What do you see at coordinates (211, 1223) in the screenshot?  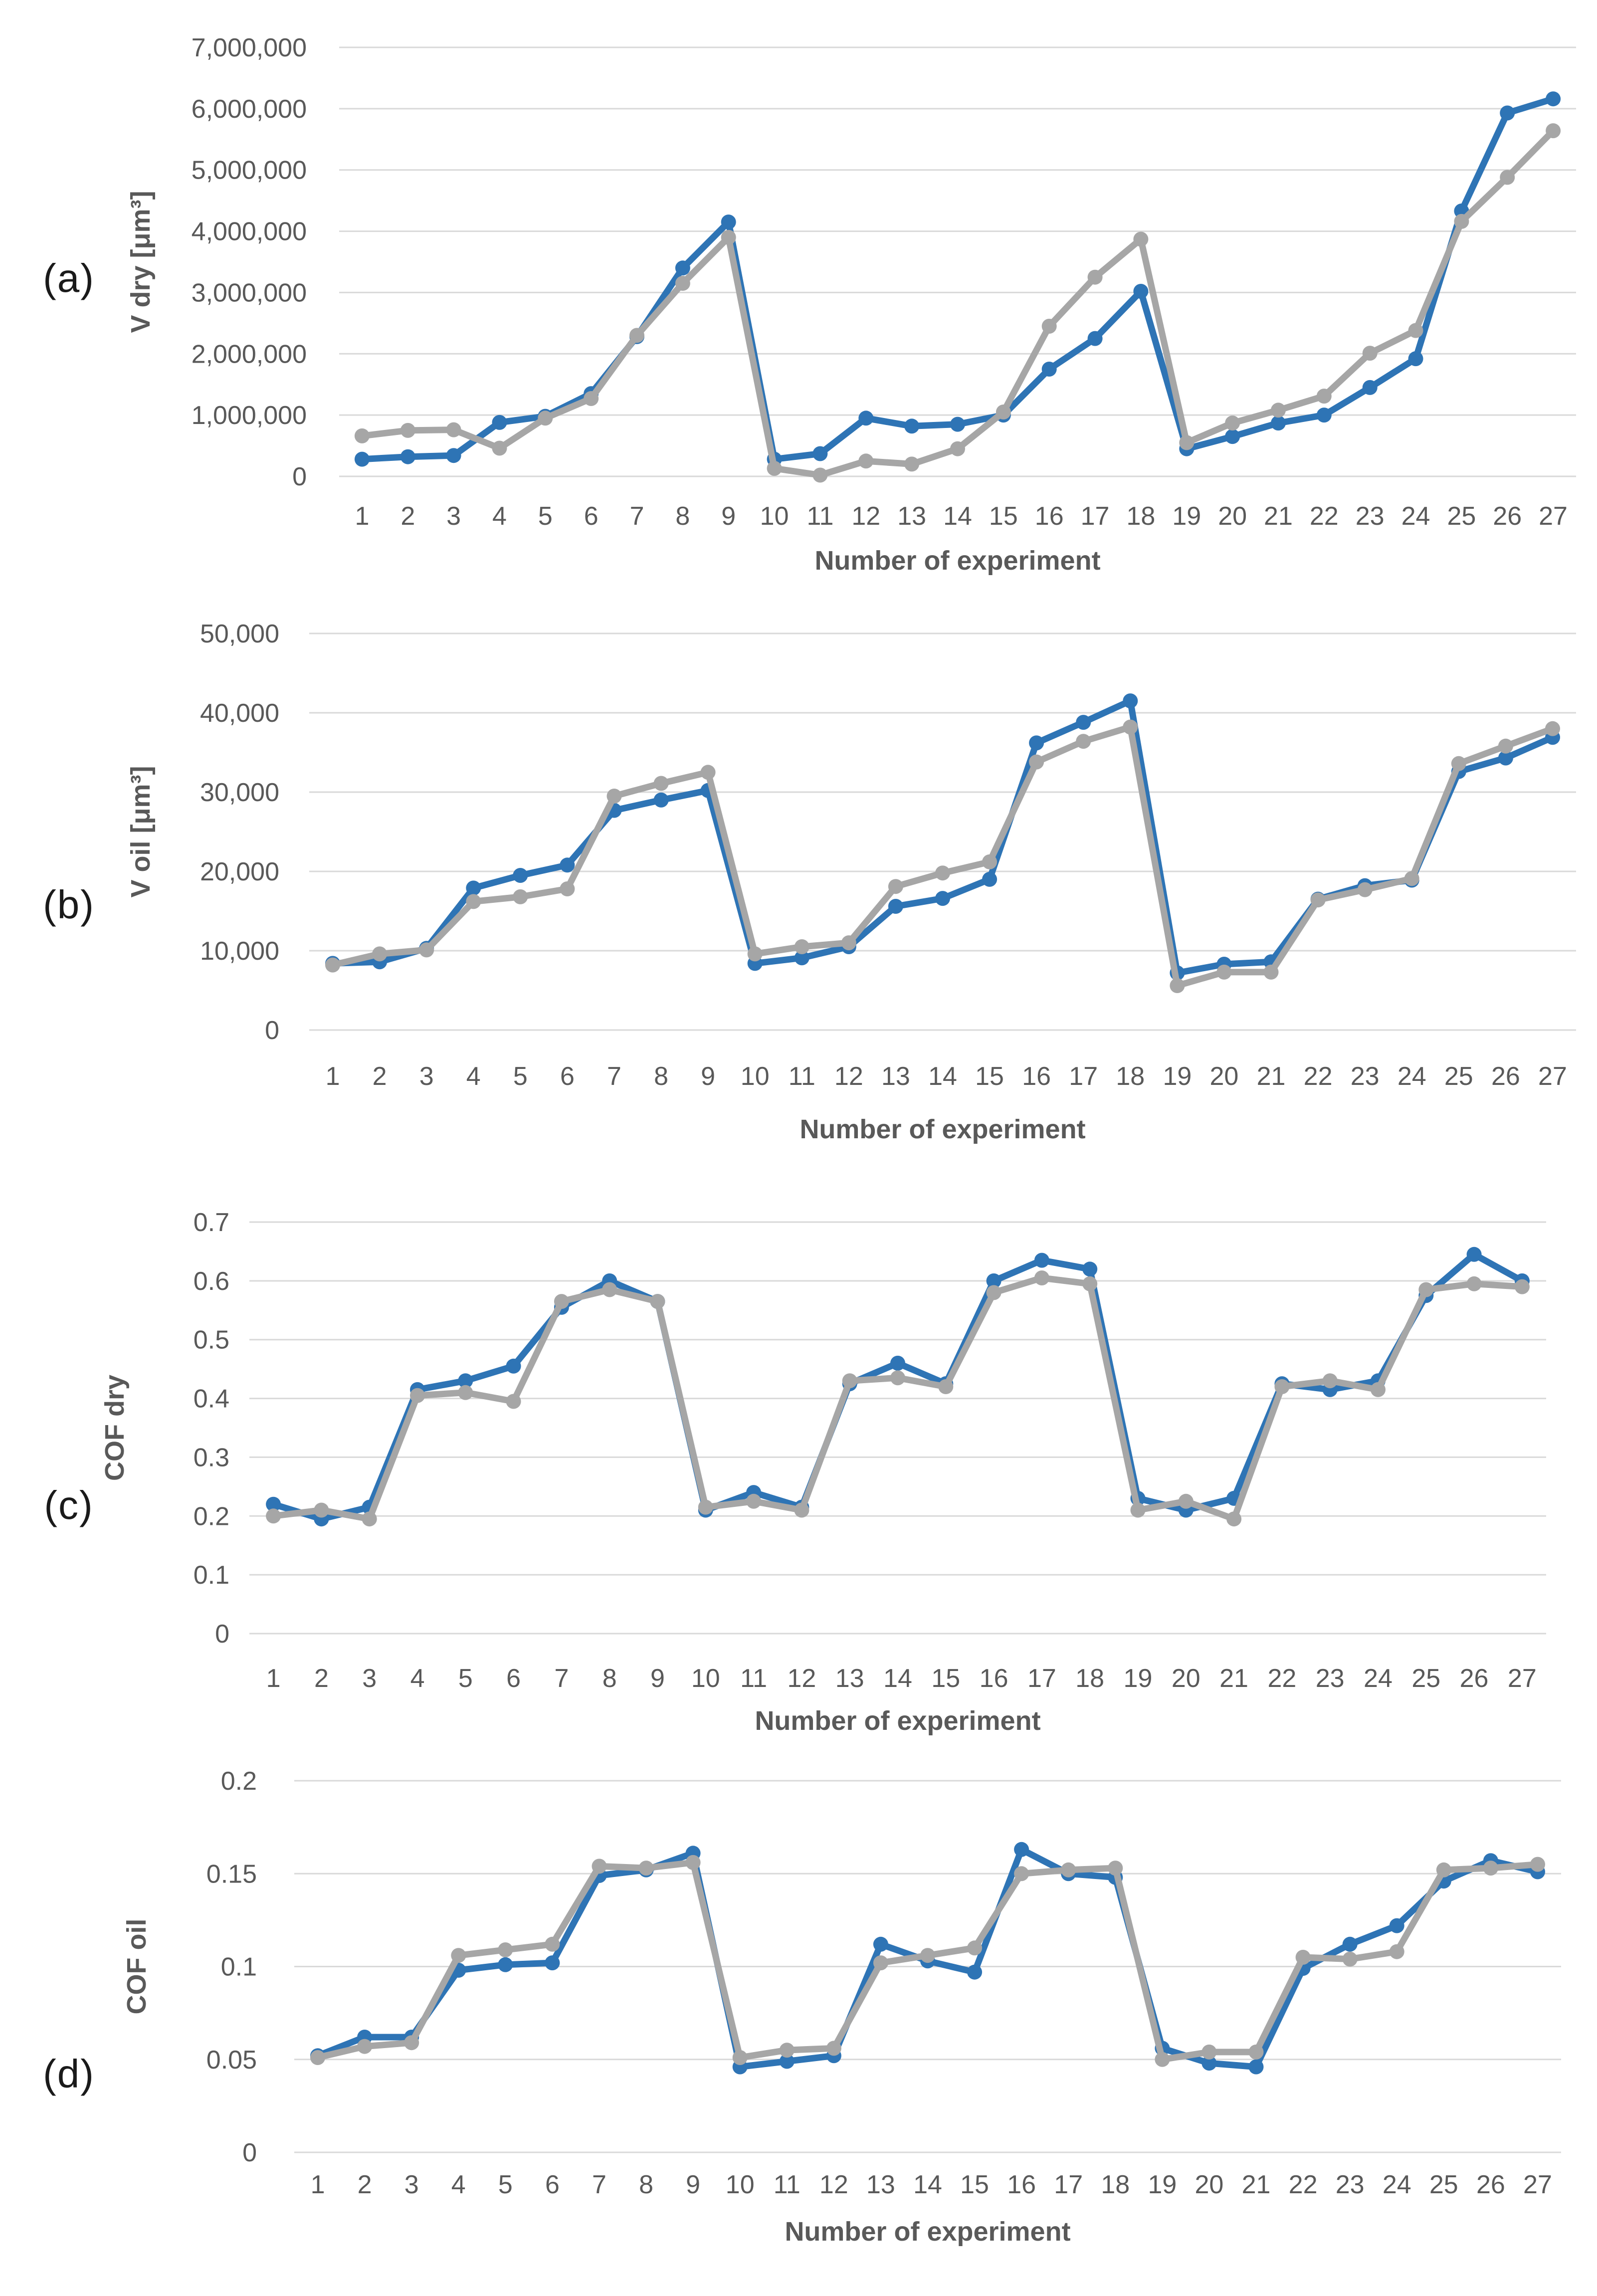 I see `y-tick-label: 0.7` at bounding box center [211, 1223].